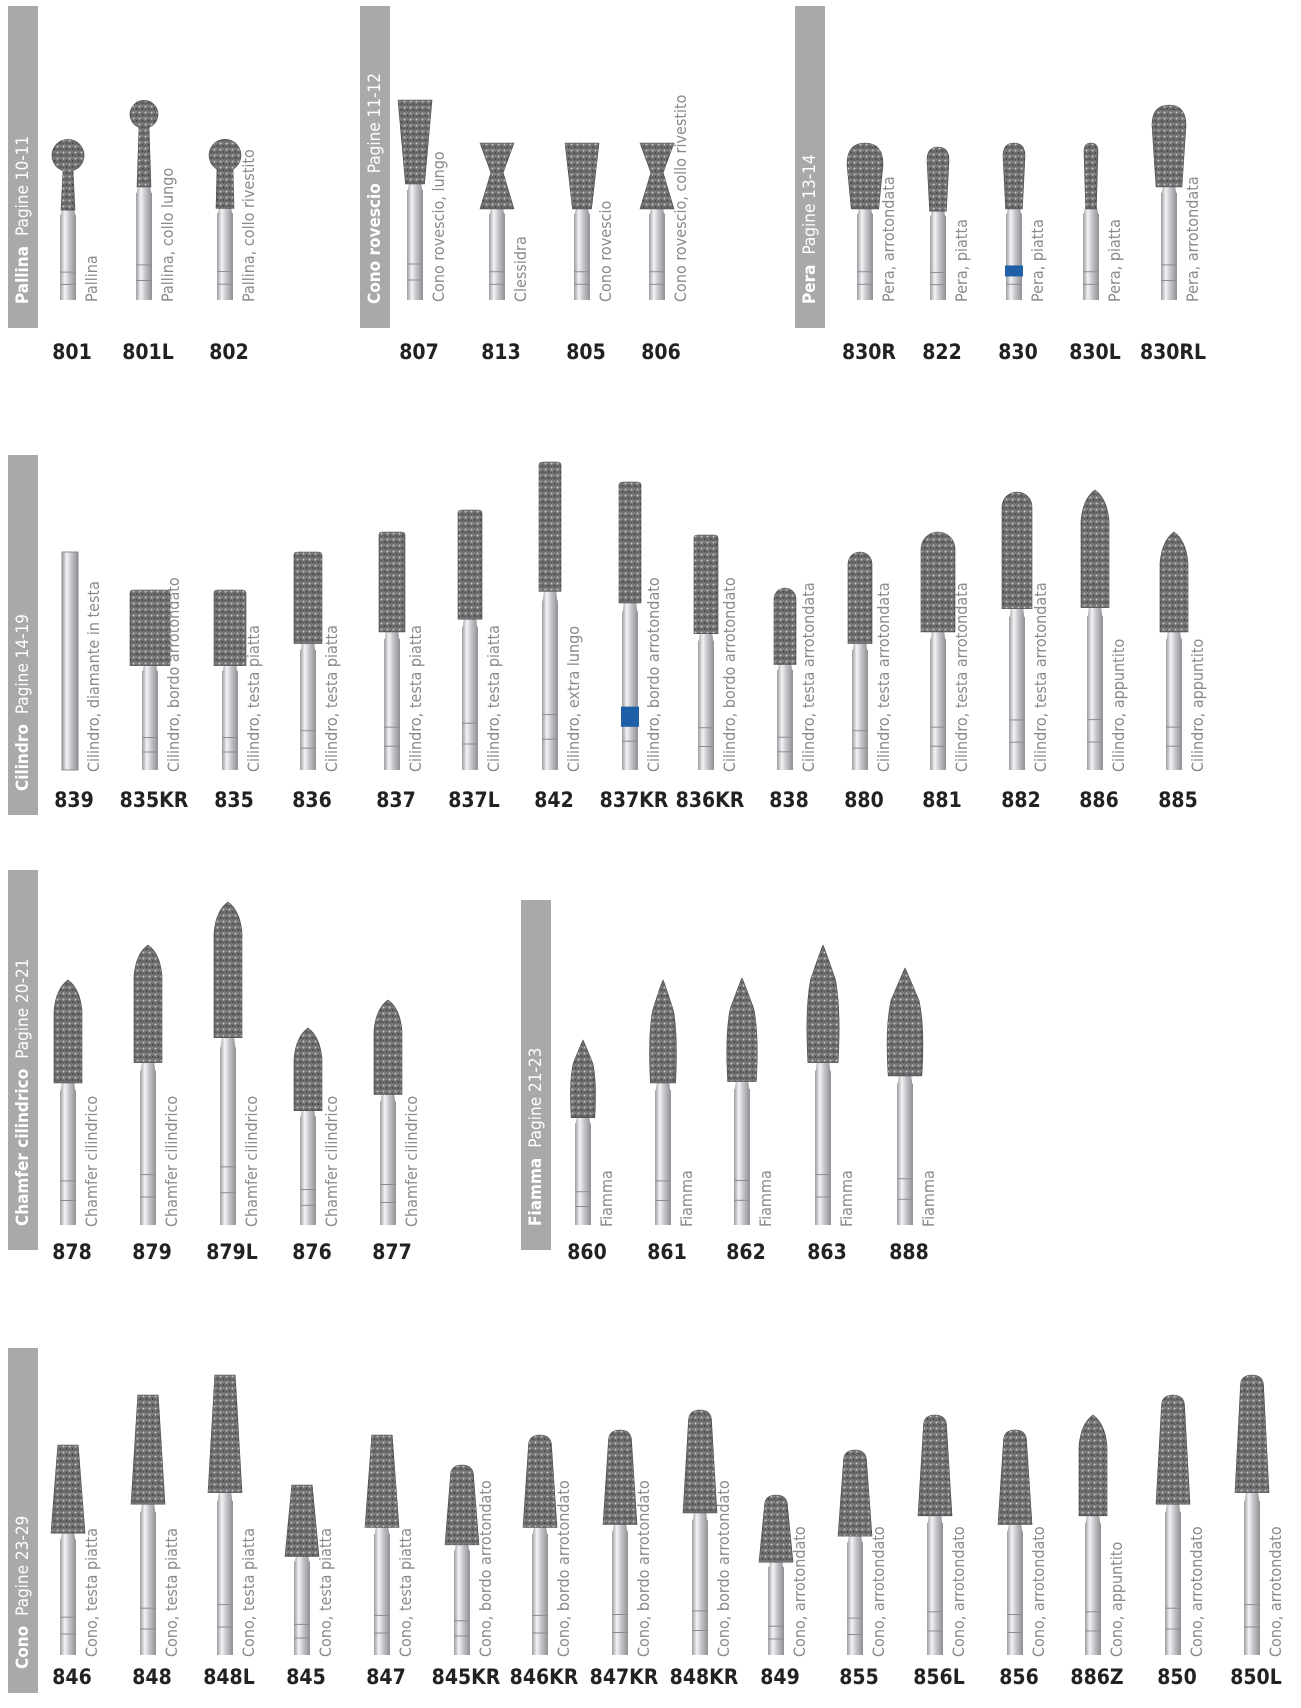 The height and width of the screenshot is (1708, 1301). What do you see at coordinates (396, 800) in the screenshot?
I see `bur-code: 837` at bounding box center [396, 800].